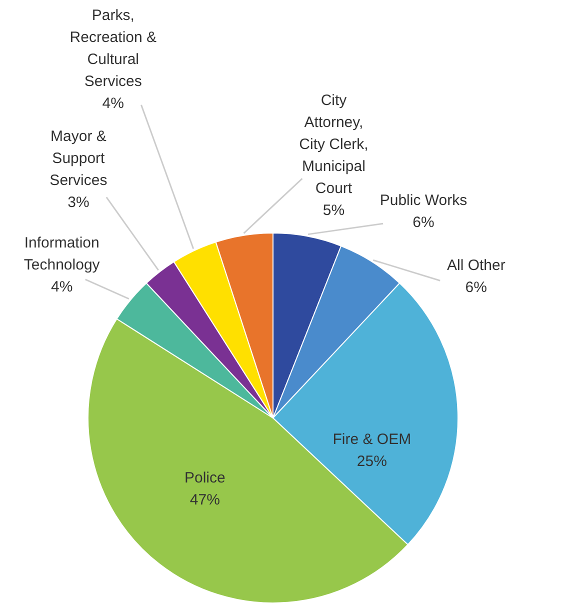  What do you see at coordinates (372, 439) in the screenshot?
I see `slice-label: Fire & OEM` at bounding box center [372, 439].